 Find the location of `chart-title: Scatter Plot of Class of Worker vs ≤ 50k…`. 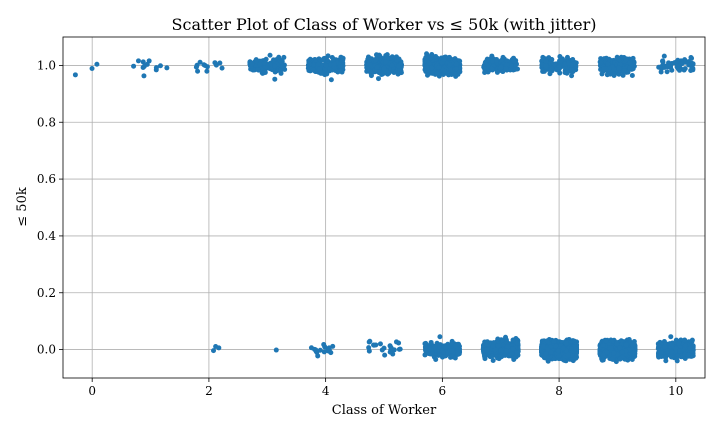

chart-title: Scatter Plot of Class of Worker vs ≤ 50k… is located at coordinates (384, 24).